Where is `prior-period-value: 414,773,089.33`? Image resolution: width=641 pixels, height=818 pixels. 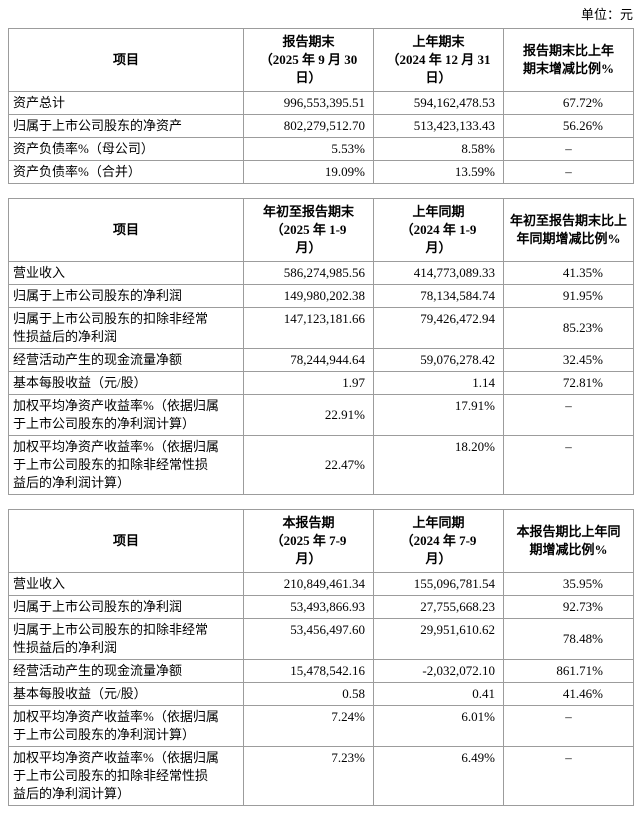
prior-period-value: 414,773,089.33 is located at coordinates (438, 273).